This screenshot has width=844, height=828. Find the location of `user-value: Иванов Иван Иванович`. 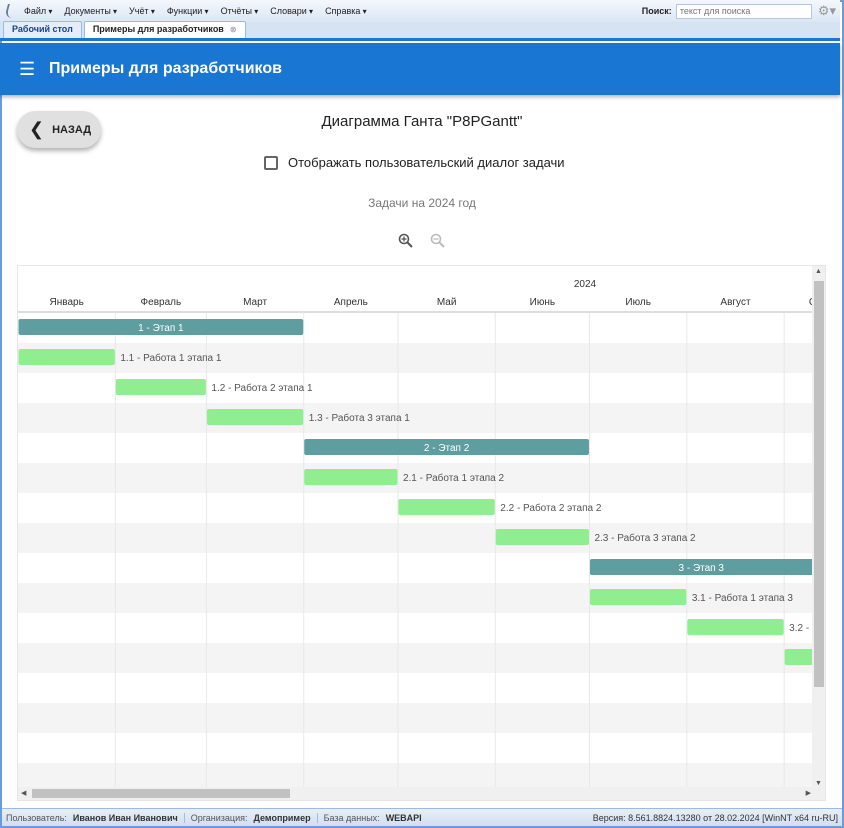

user-value: Иванов Иван Иванович is located at coordinates (129, 817).